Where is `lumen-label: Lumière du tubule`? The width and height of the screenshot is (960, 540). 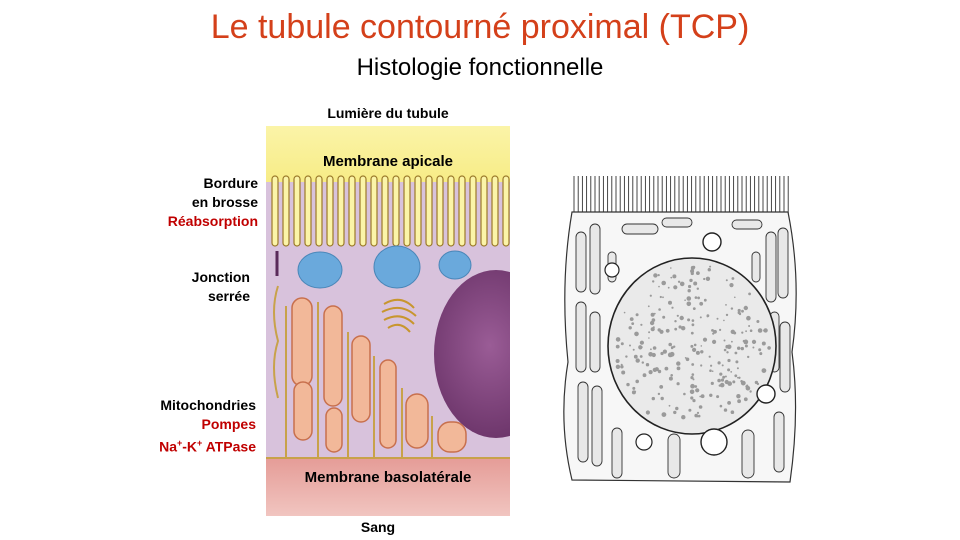
lumen-label: Lumière du tubule is located at coordinates (388, 113).